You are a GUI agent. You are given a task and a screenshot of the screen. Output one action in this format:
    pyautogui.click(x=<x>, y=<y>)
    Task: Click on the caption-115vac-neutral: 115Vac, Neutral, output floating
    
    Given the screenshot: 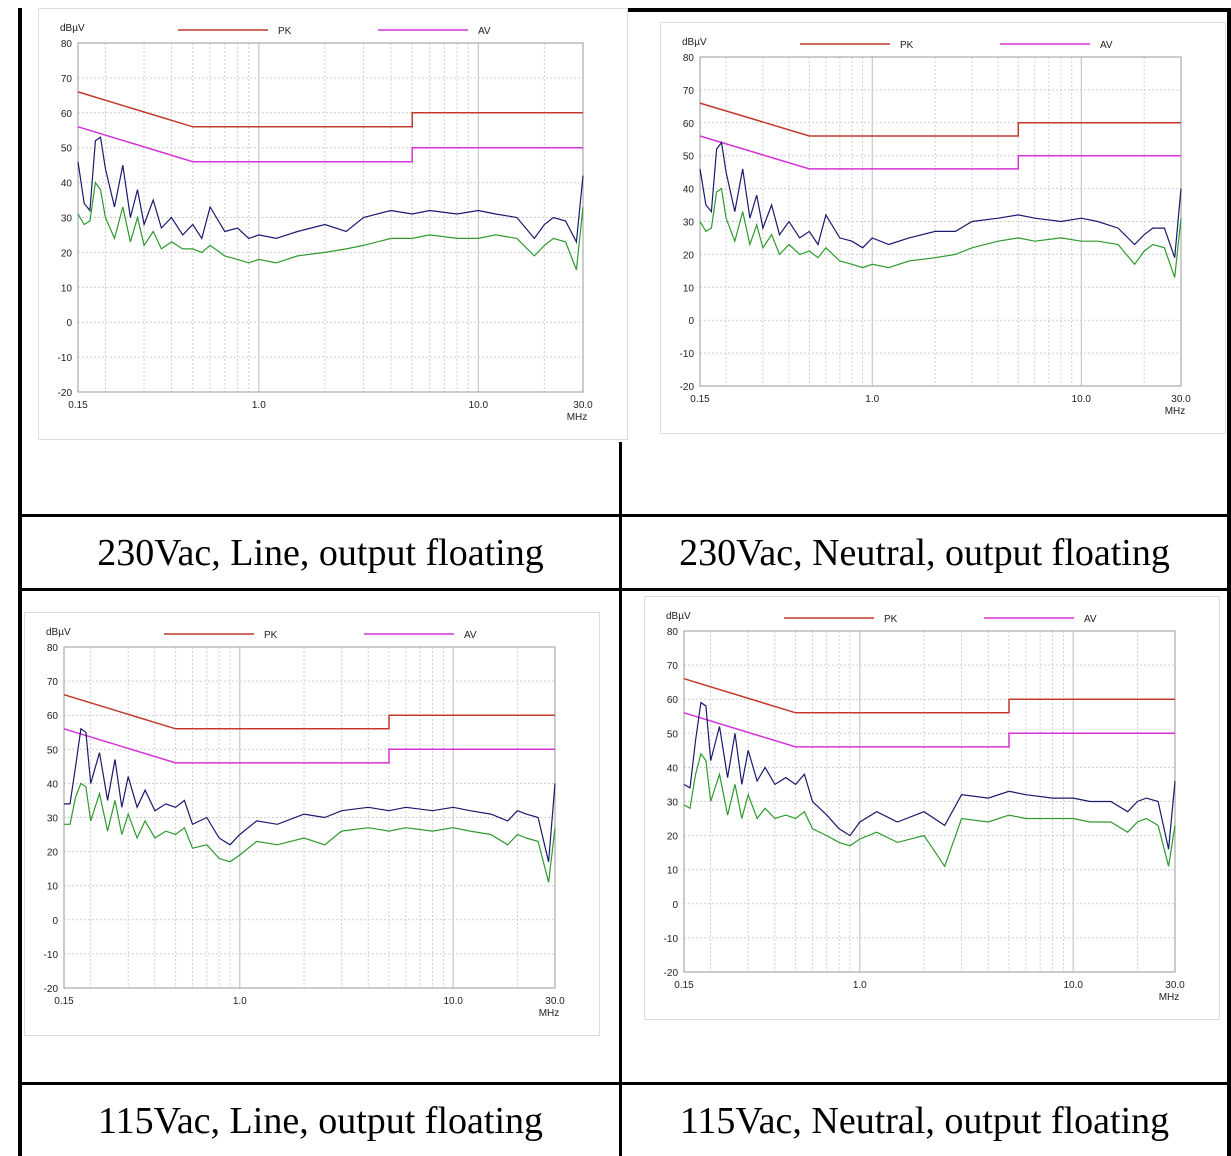 What is the action you would take?
    pyautogui.click(x=924, y=1120)
    